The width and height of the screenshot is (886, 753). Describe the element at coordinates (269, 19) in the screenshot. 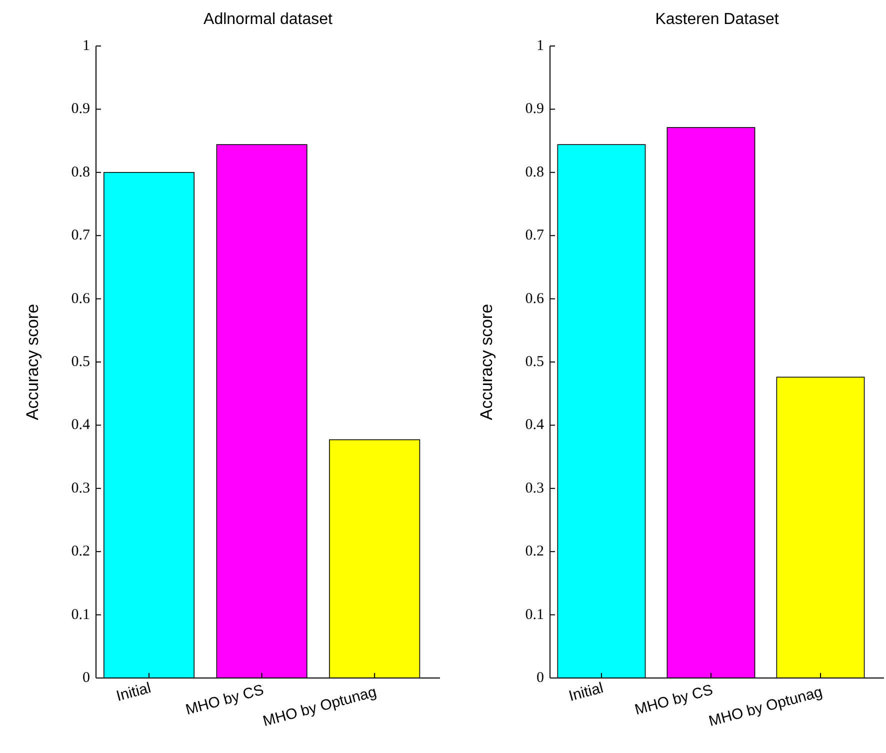

I see `chart-title: Adlnormal dataset` at that location.